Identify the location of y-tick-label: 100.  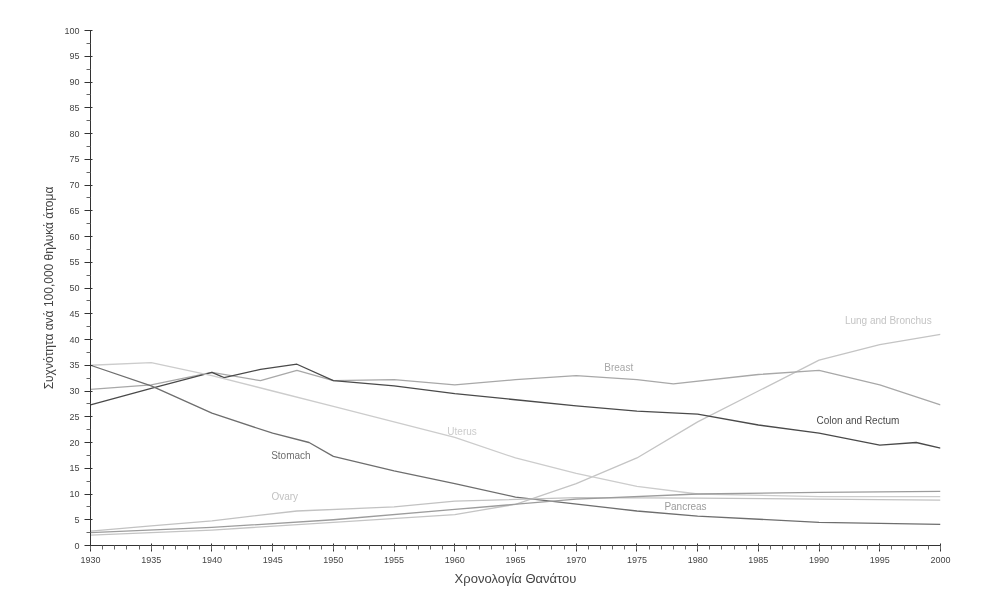
(72, 30).